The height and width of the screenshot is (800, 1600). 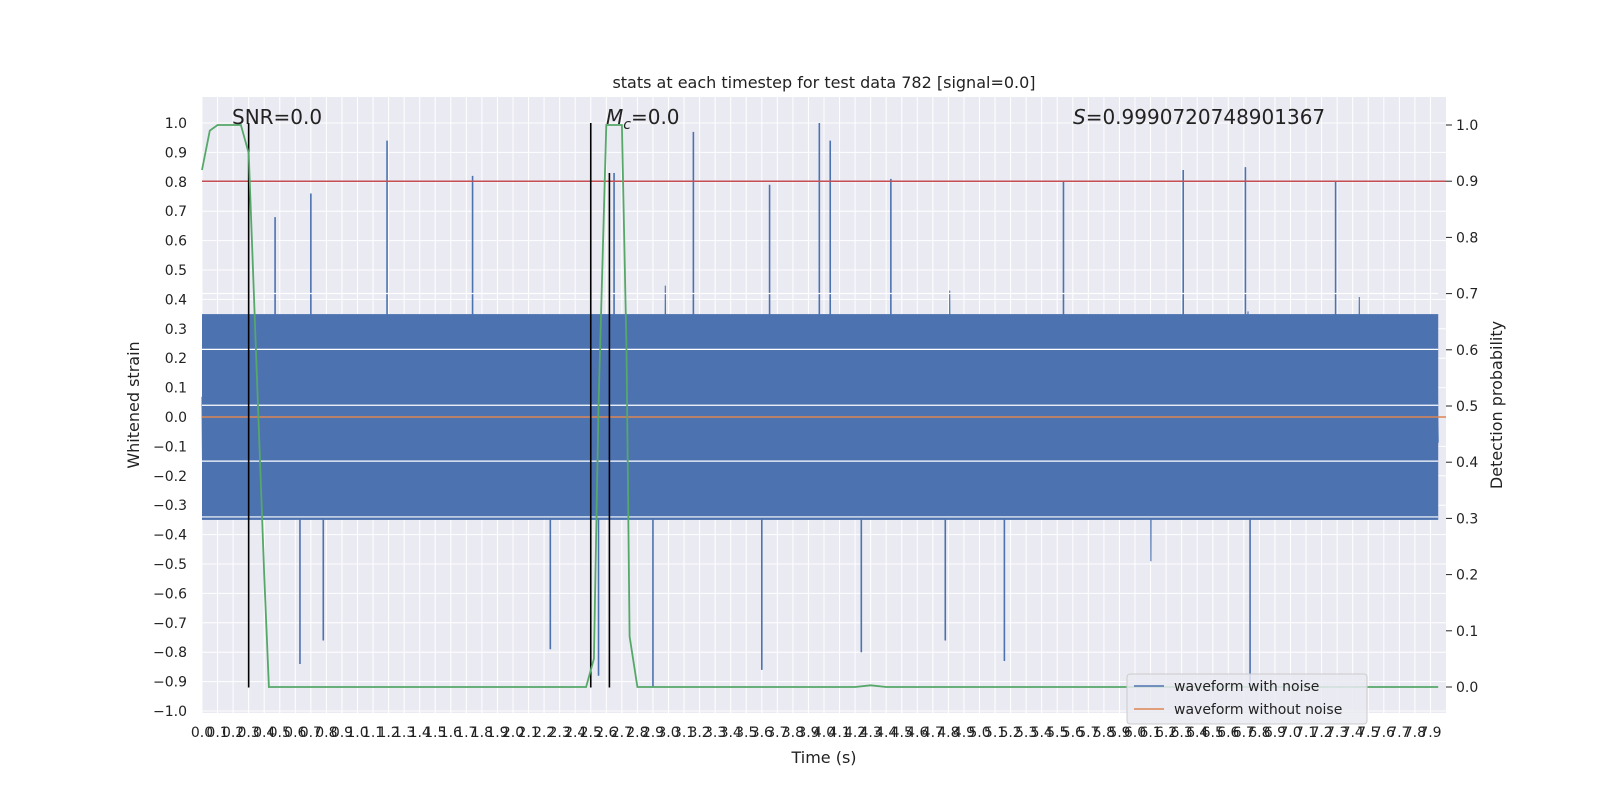 I want to click on x-tick-label: 6.5, so click(x=1213, y=733).